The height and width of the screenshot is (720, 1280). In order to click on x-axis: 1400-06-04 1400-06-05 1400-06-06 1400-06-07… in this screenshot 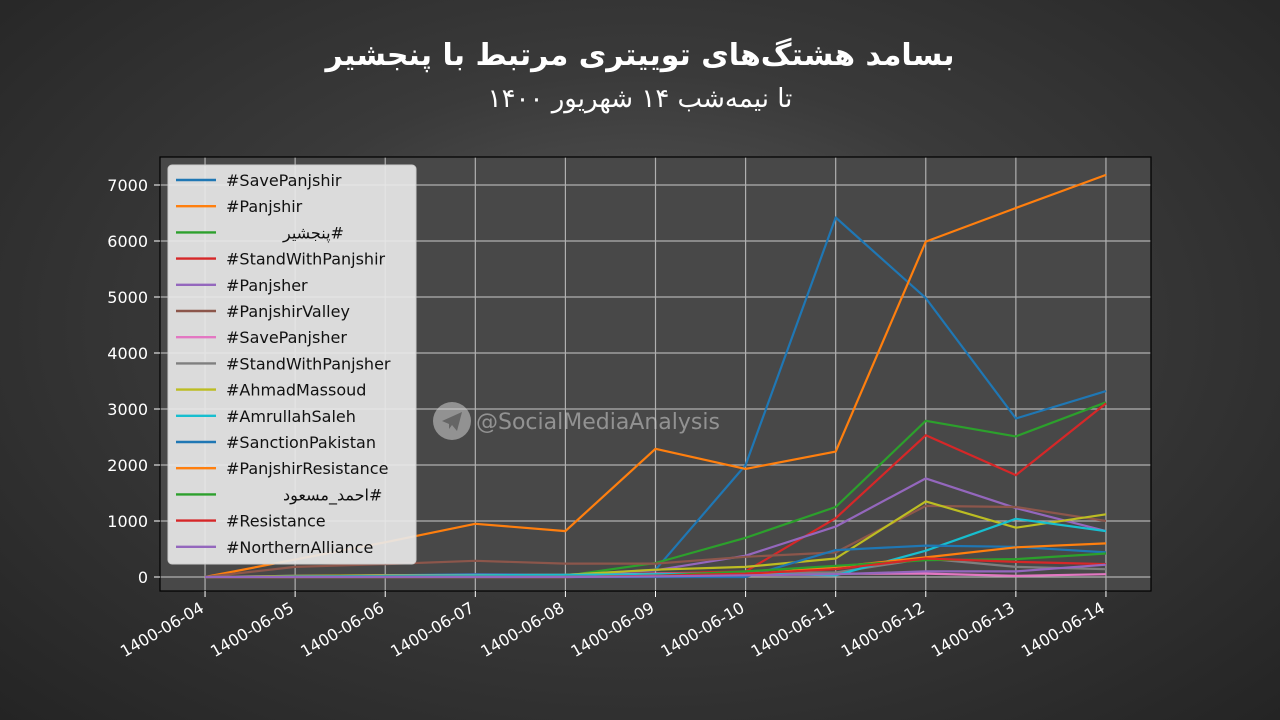, I will do `click(612, 626)`.